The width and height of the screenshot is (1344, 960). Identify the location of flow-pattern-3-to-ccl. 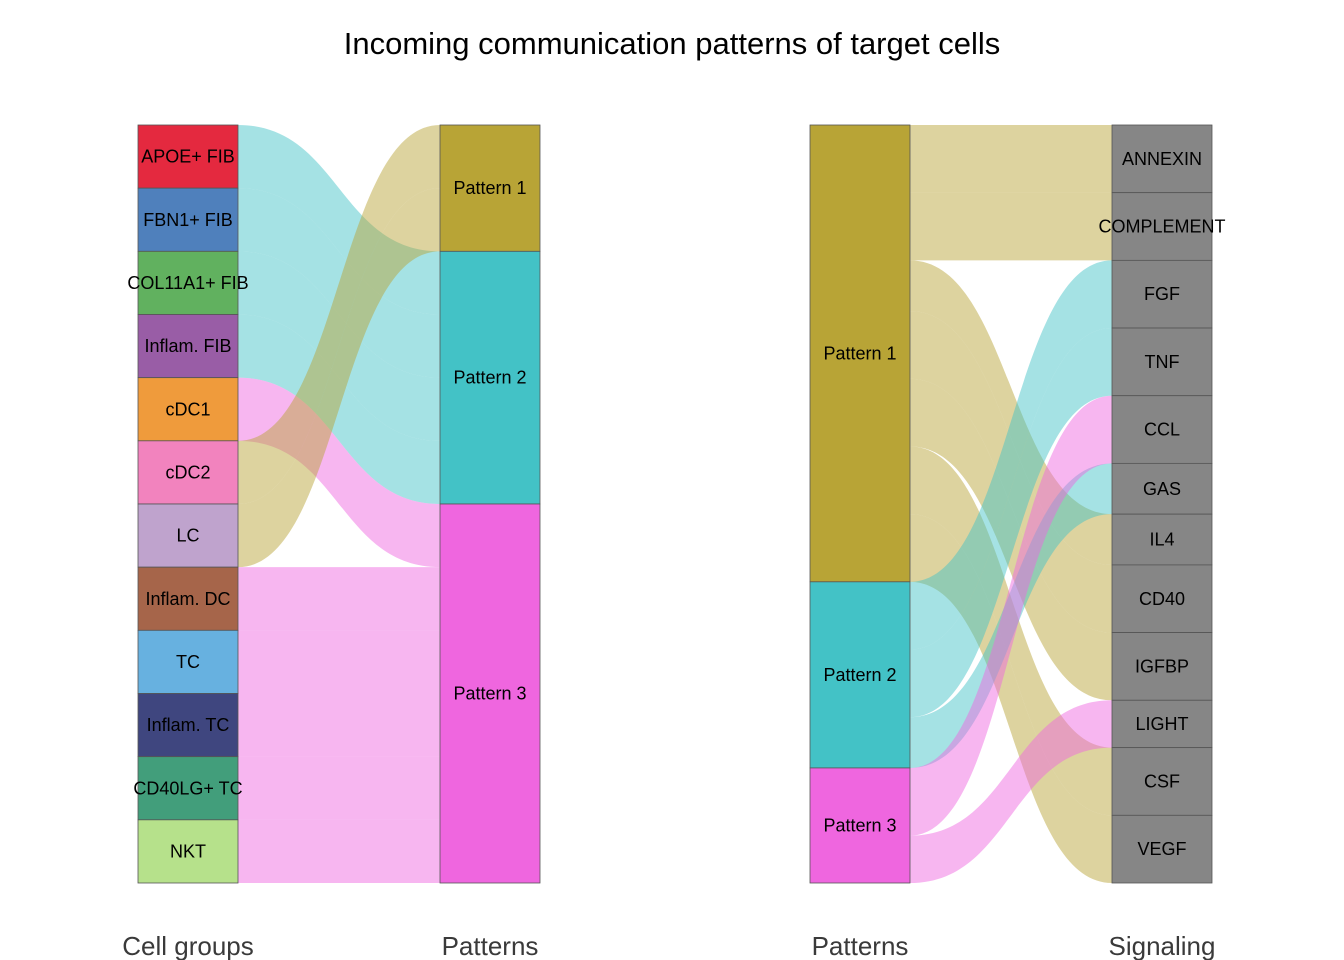
(1011, 615).